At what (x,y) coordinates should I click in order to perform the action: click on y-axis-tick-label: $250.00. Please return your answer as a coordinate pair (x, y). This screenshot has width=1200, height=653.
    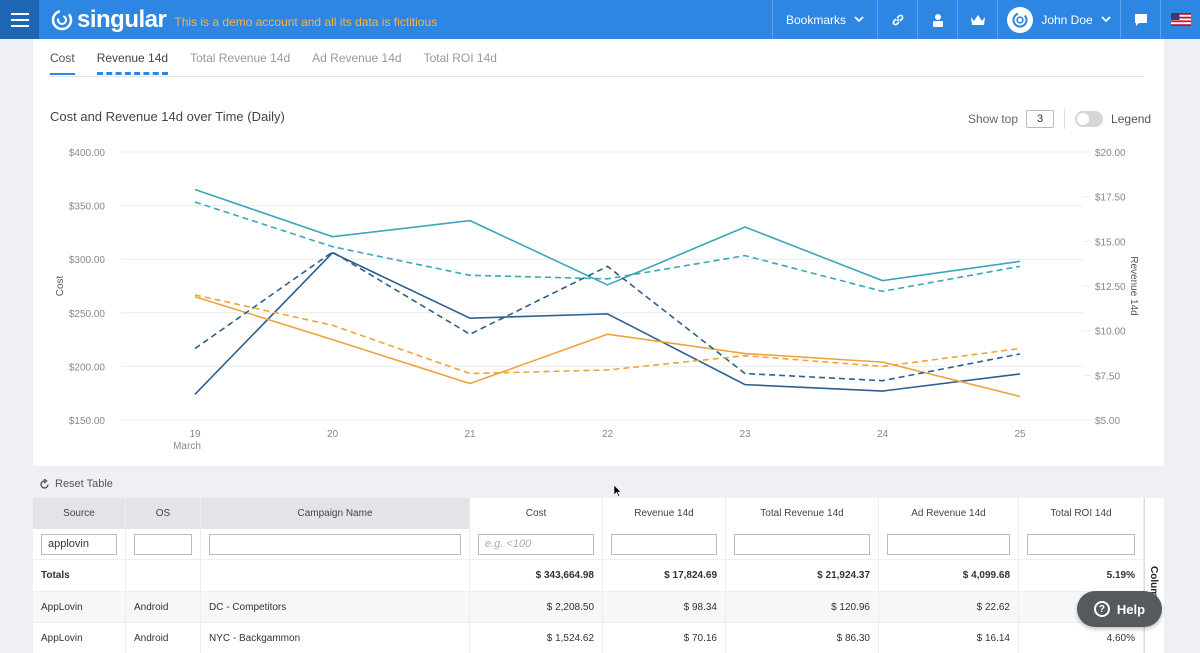
    Looking at the image, I should click on (87, 314).